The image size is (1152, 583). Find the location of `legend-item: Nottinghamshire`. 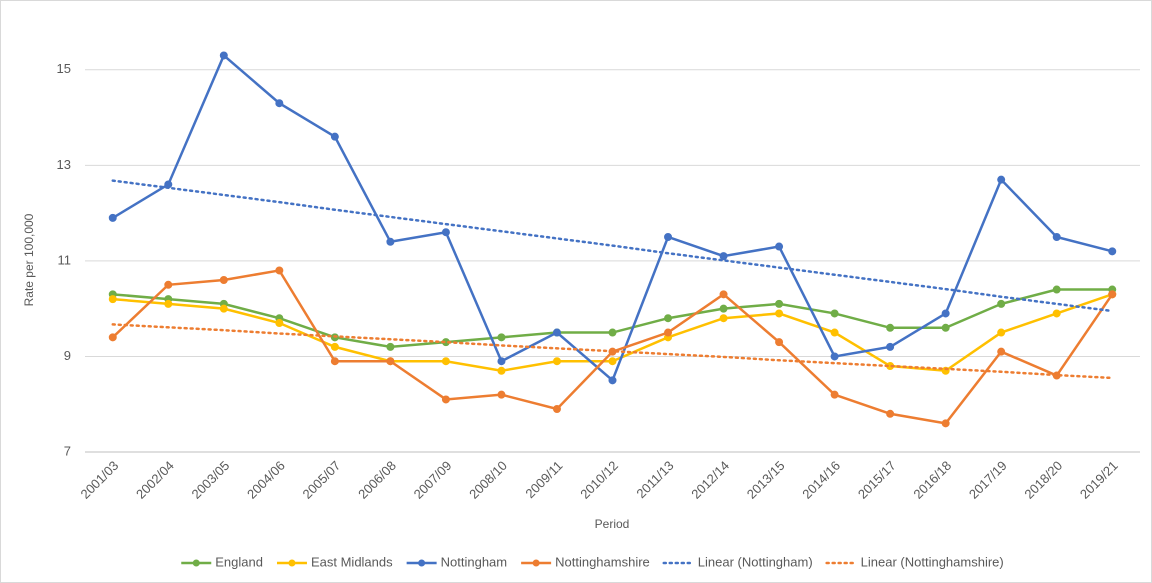

legend-item: Nottinghamshire is located at coordinates (585, 561).